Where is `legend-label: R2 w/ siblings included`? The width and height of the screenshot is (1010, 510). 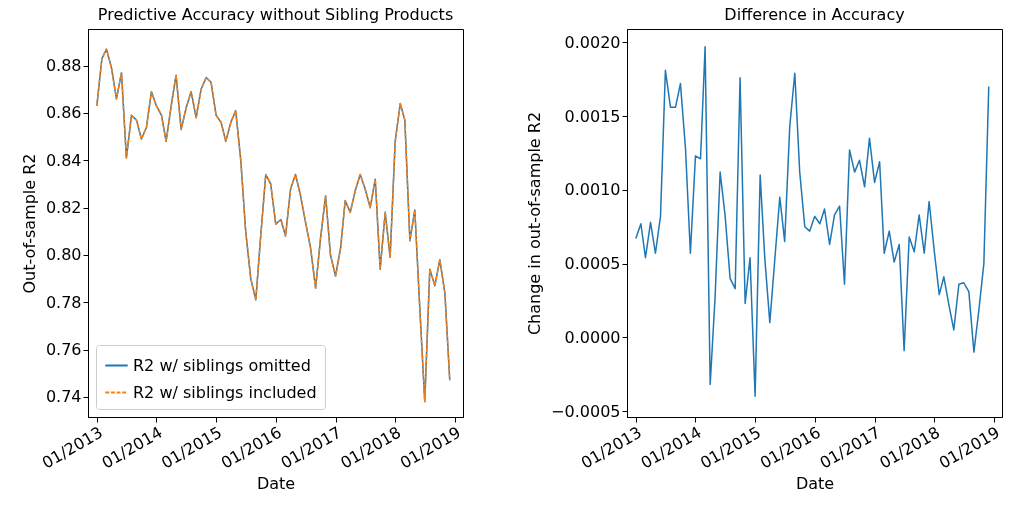
legend-label: R2 w/ siblings included is located at coordinates (225, 392).